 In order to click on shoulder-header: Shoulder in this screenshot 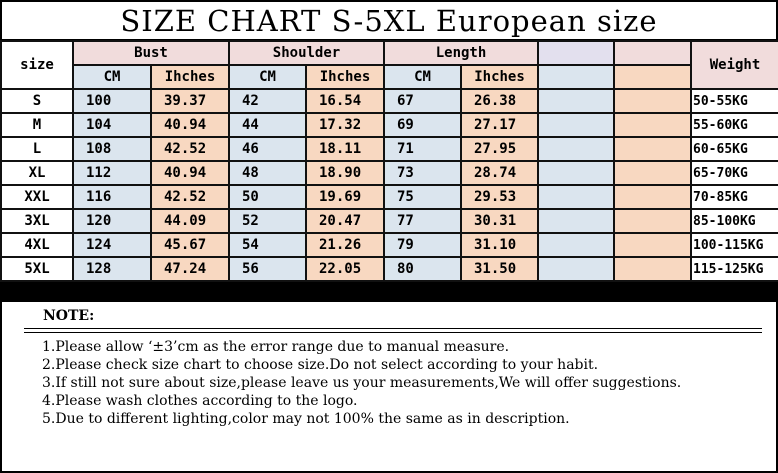, I will do `click(306, 53)`.